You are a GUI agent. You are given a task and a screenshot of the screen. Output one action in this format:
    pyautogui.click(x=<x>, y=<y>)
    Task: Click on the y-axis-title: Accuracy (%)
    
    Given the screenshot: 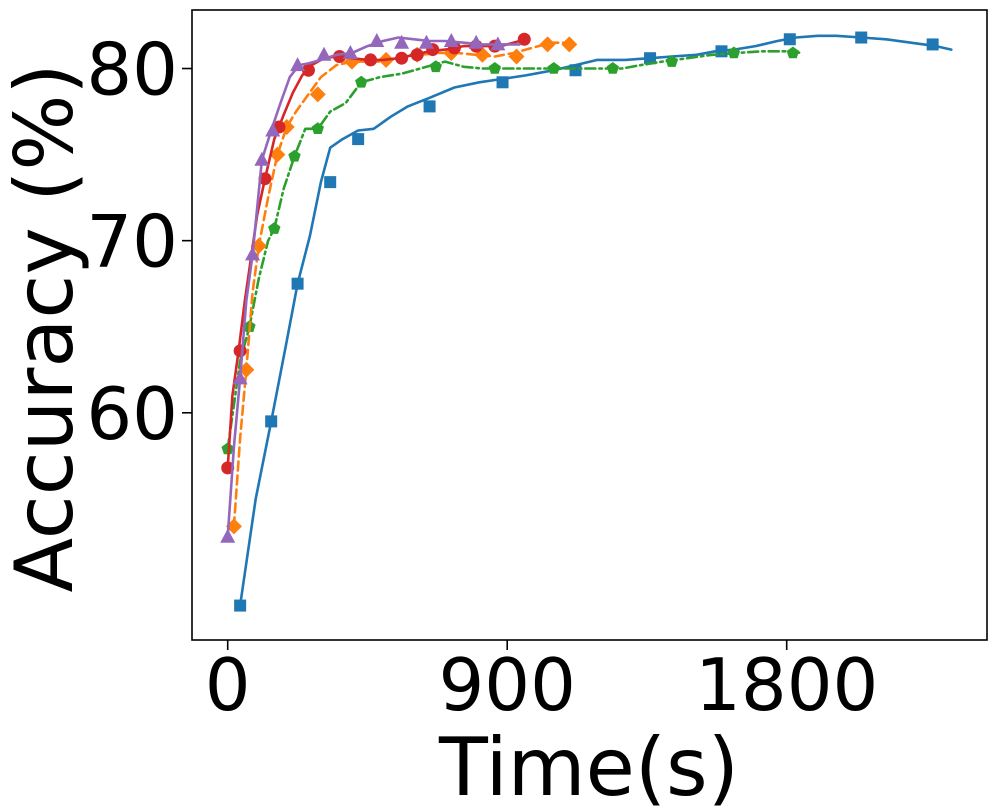 What is the action you would take?
    pyautogui.click(x=45, y=327)
    